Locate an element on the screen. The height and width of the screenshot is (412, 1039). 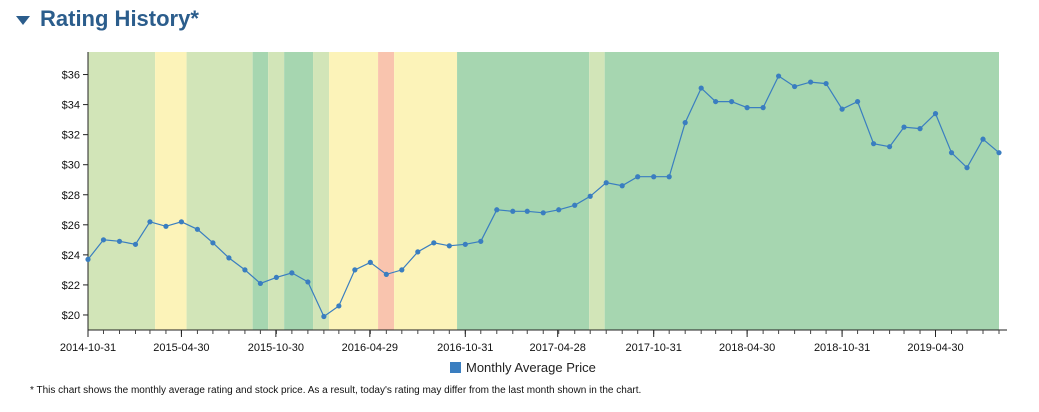
y-tick-label-3: $26 is located at coordinates (71, 226).